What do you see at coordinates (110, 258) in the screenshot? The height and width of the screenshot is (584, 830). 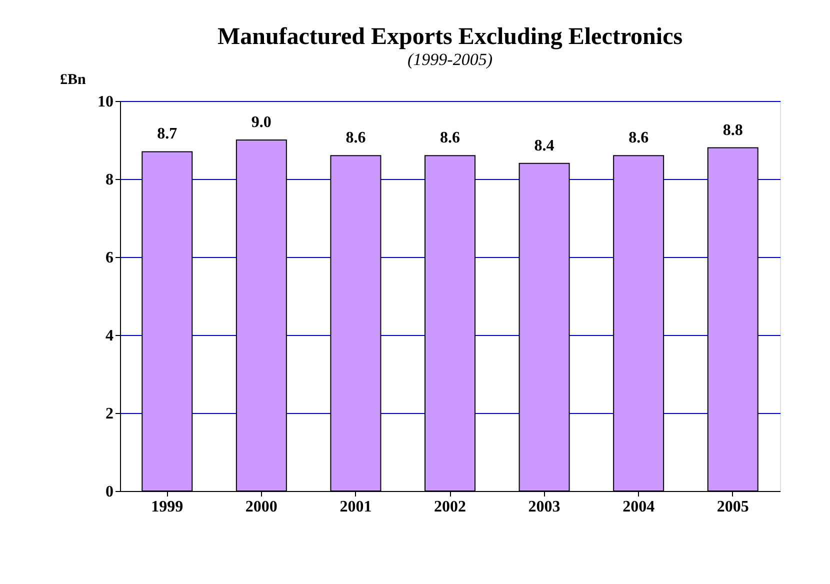 I see `y-tick-label: 6` at bounding box center [110, 258].